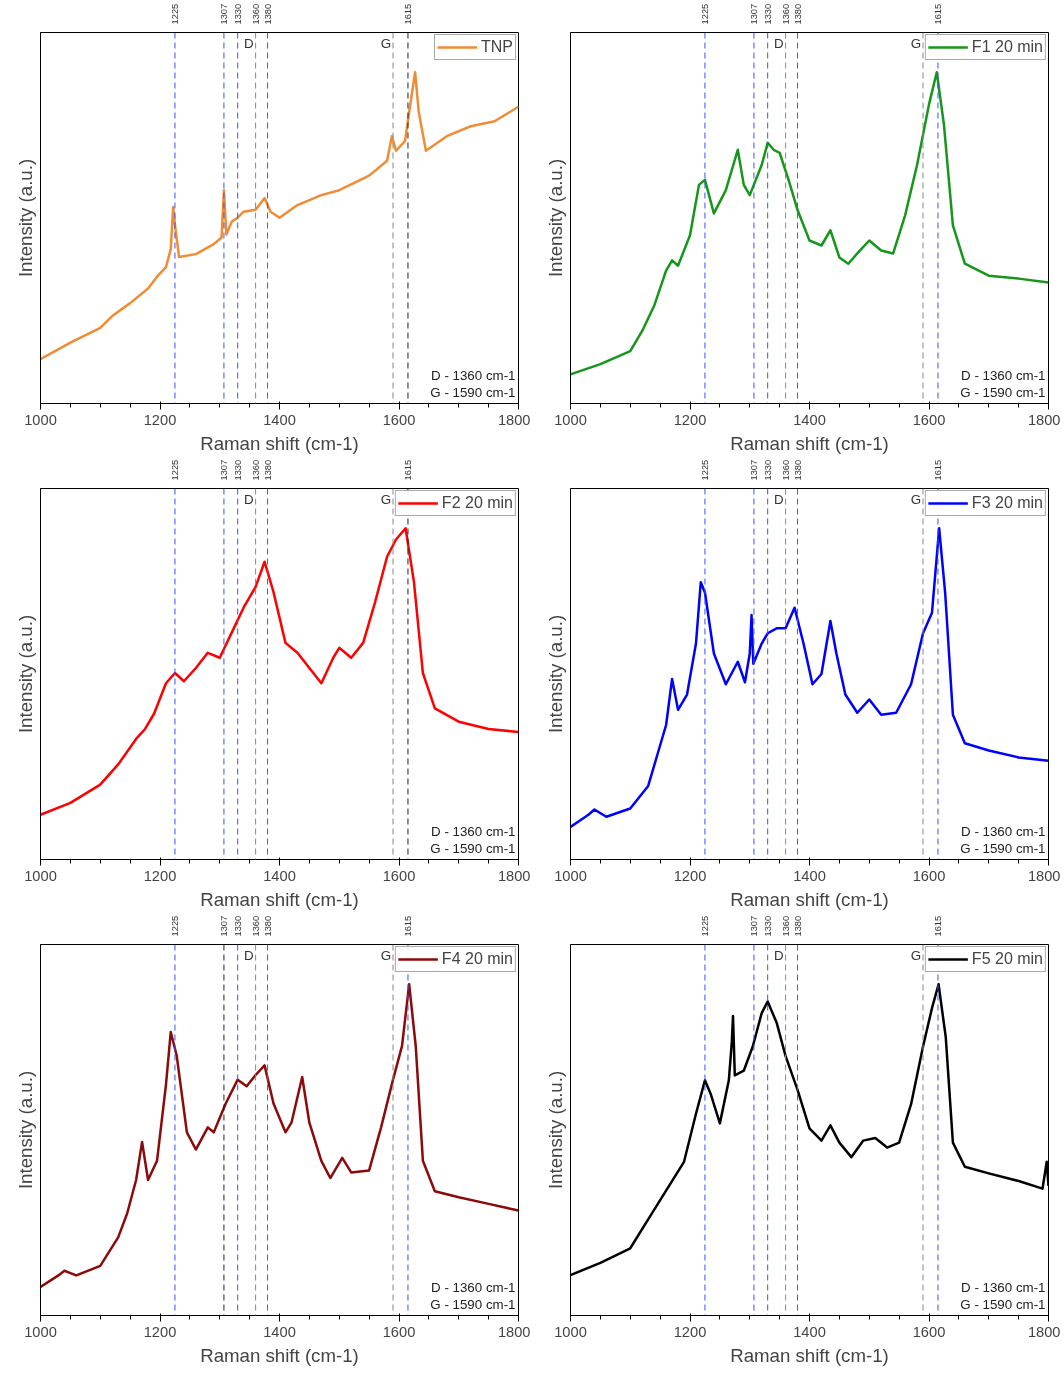 This screenshot has height=1380, width=1064. What do you see at coordinates (1007, 503) in the screenshot?
I see `legend-label: F3 20 min` at bounding box center [1007, 503].